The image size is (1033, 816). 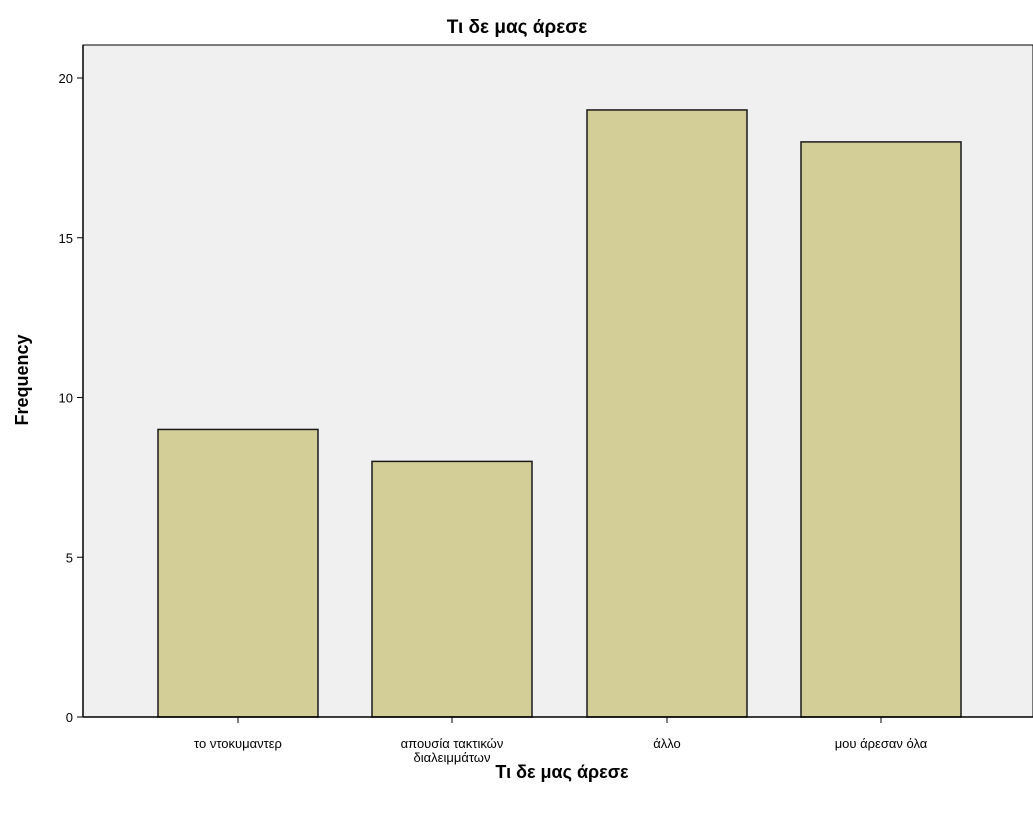 I want to click on y-axis-title: Frequency, so click(x=22, y=379).